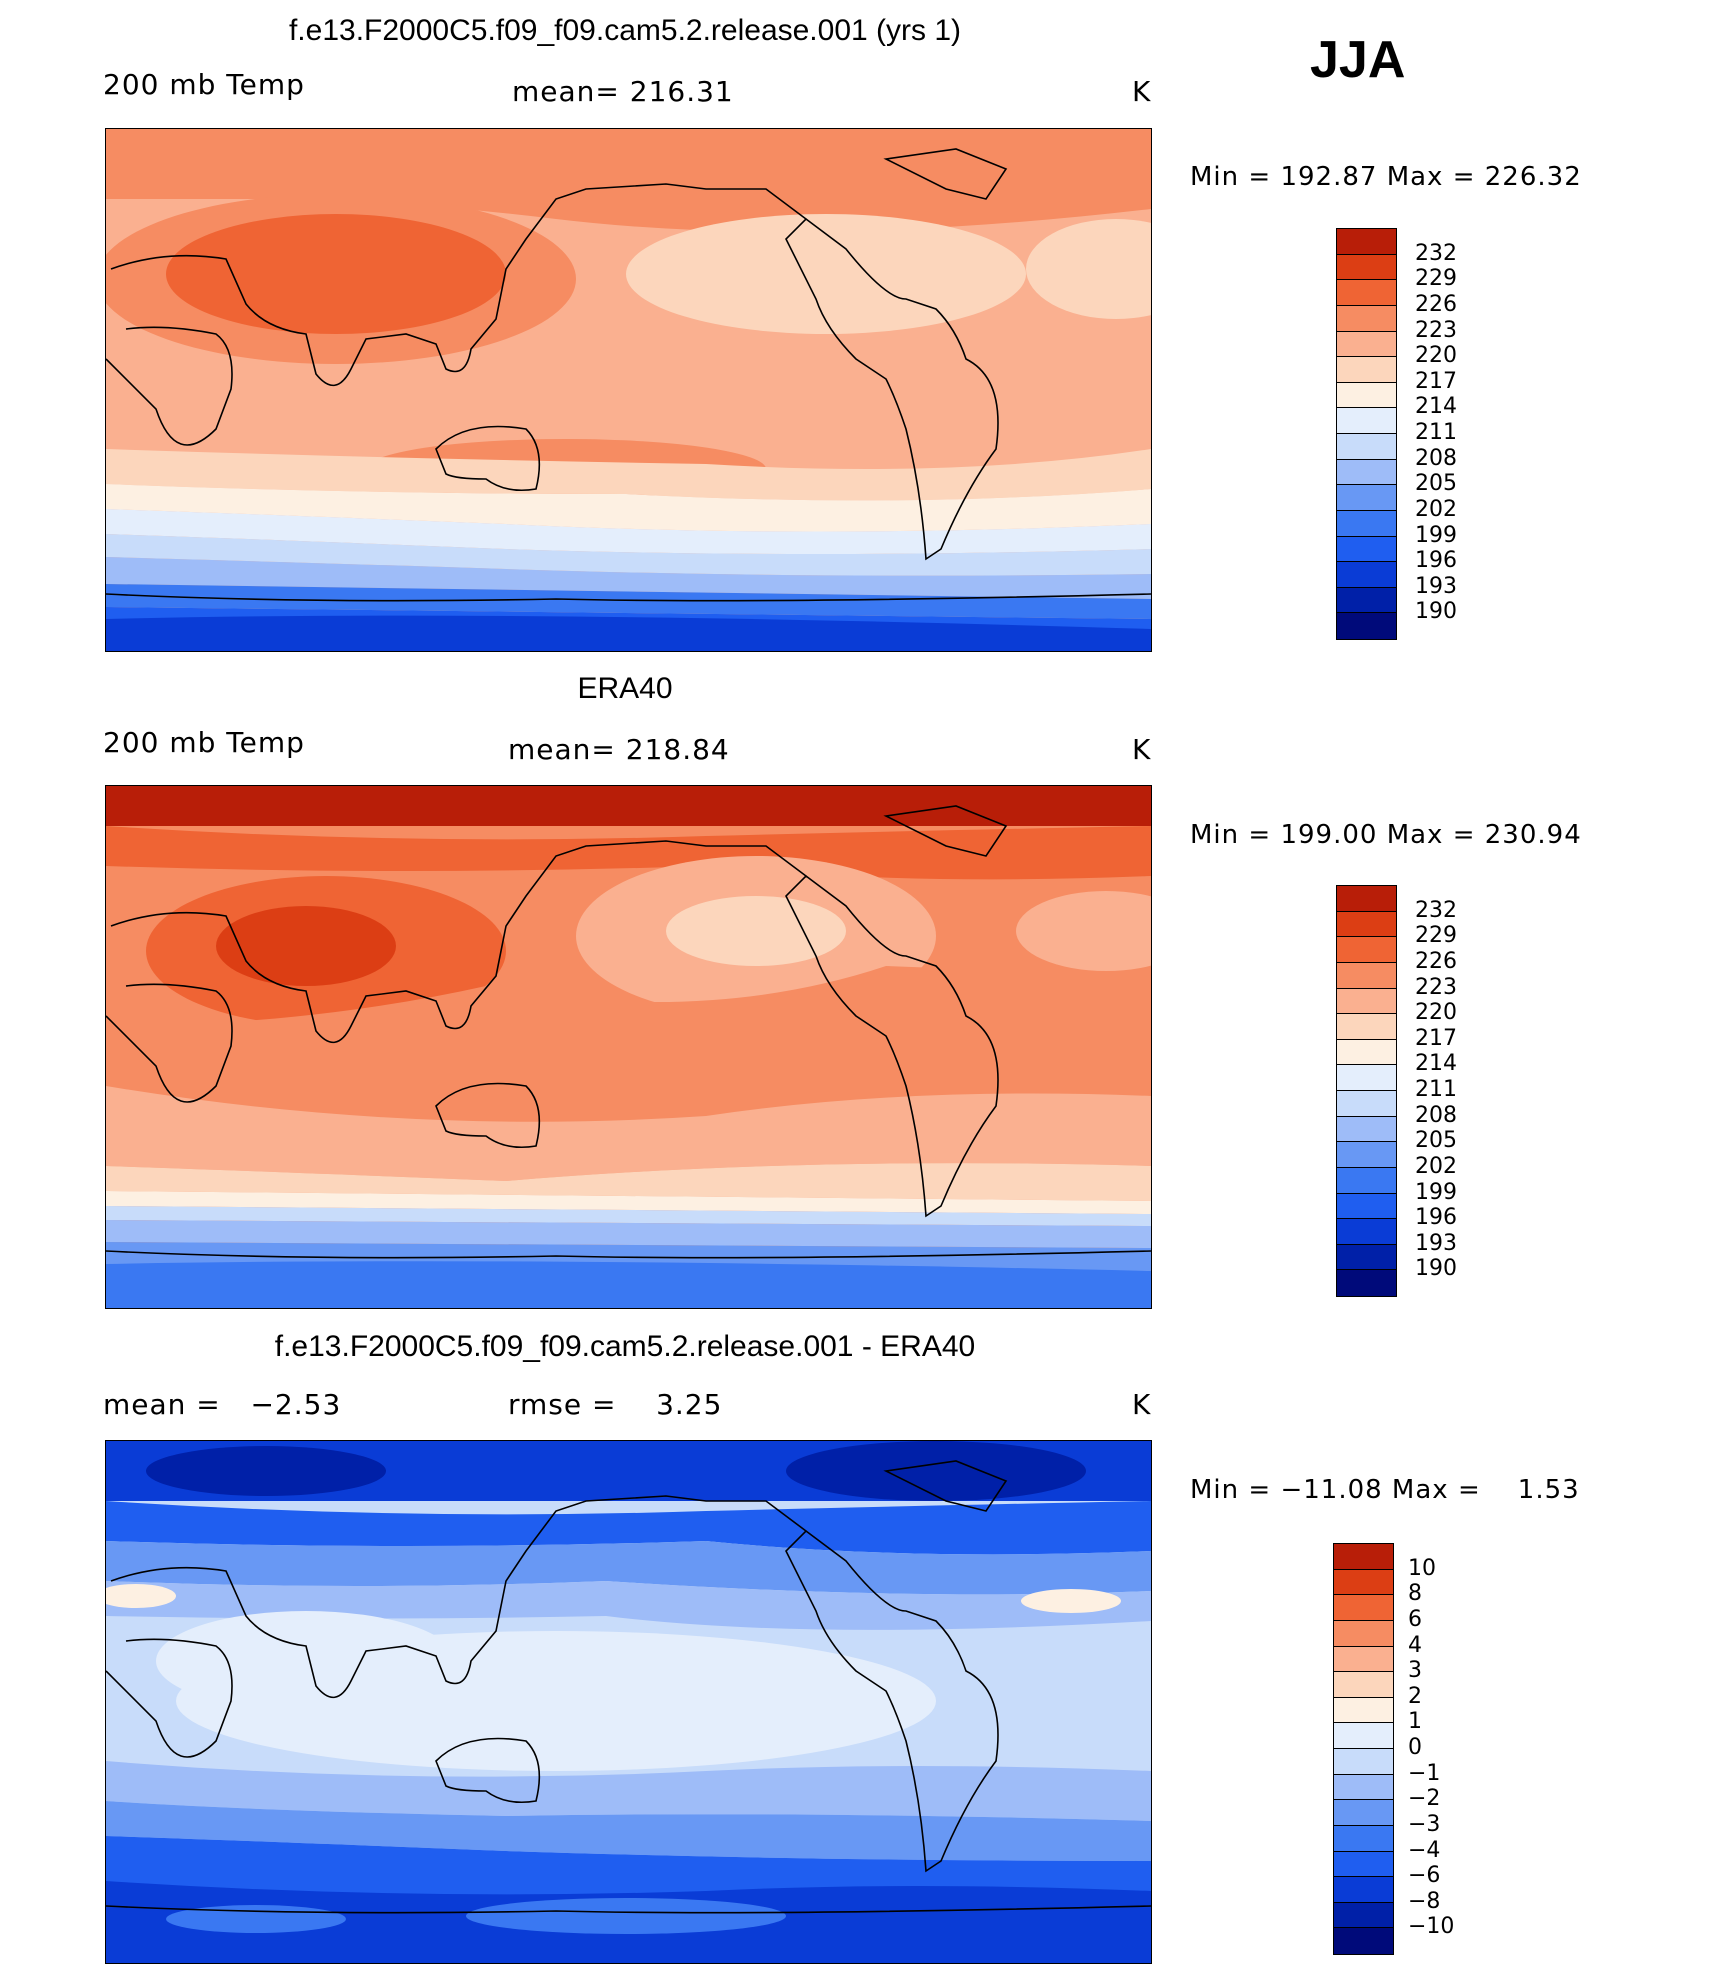  I want to click on panel2-variable-label: 200 mb Temp, so click(204, 742).